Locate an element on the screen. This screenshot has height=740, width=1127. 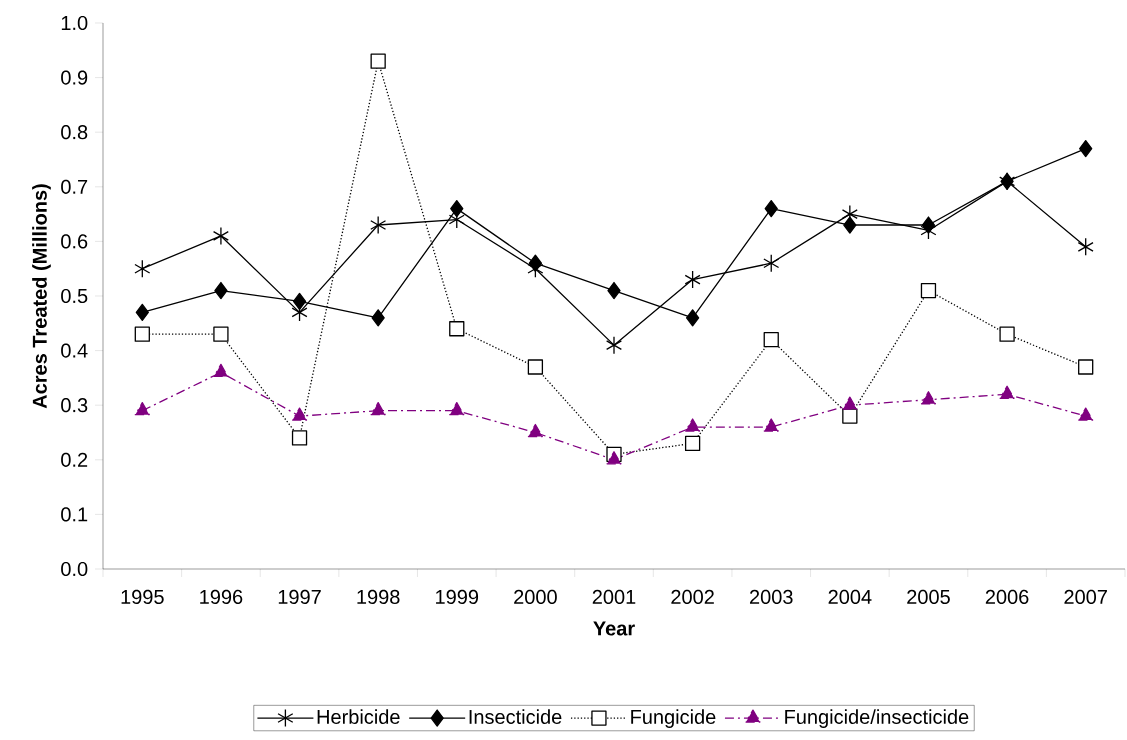
x-tick-label: 2005 is located at coordinates (928, 597).